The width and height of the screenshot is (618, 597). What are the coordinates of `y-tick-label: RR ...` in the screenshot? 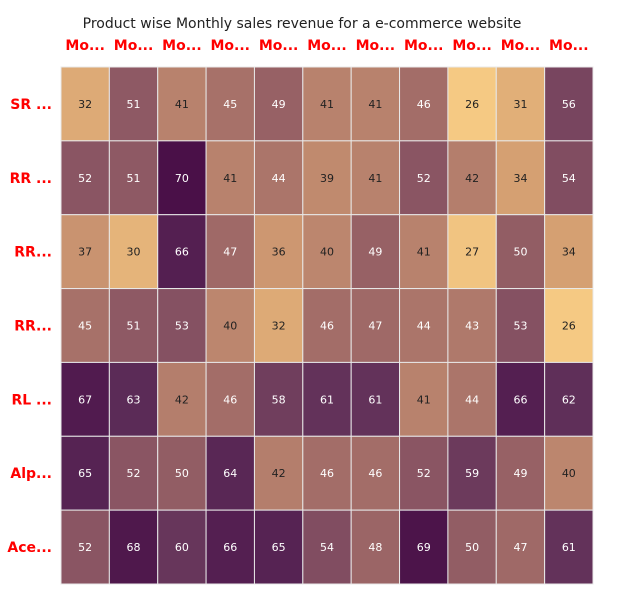 It's located at (31, 179).